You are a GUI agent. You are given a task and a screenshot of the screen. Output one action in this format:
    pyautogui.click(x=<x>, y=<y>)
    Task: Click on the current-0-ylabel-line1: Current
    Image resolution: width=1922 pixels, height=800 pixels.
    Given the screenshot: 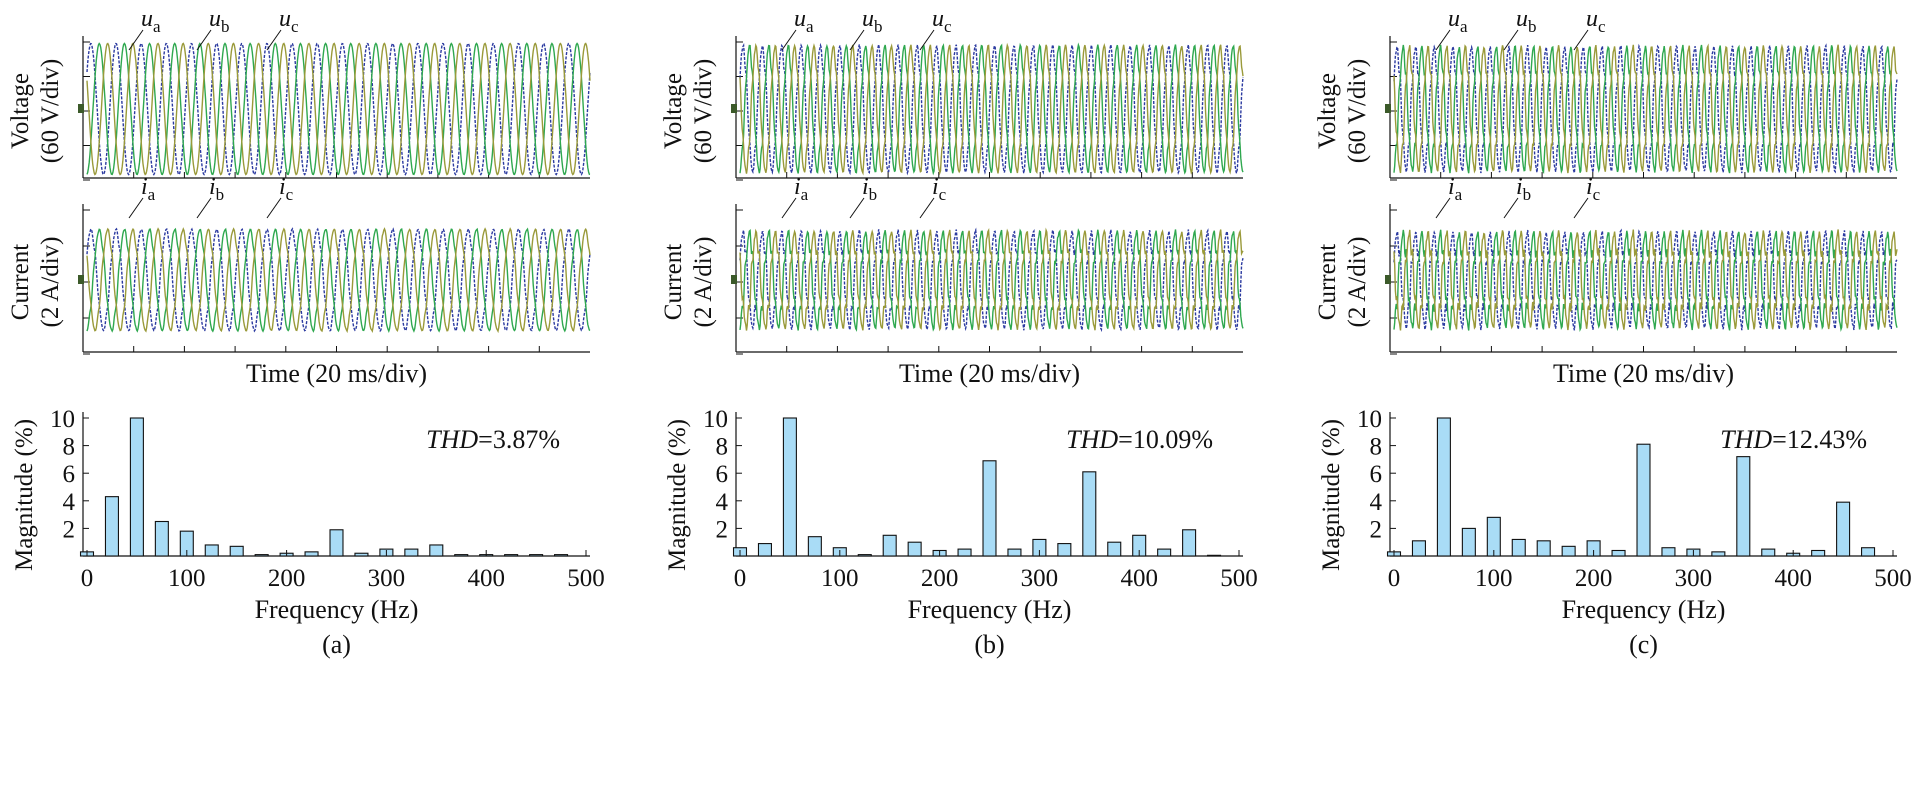 What is the action you would take?
    pyautogui.click(x=20, y=282)
    